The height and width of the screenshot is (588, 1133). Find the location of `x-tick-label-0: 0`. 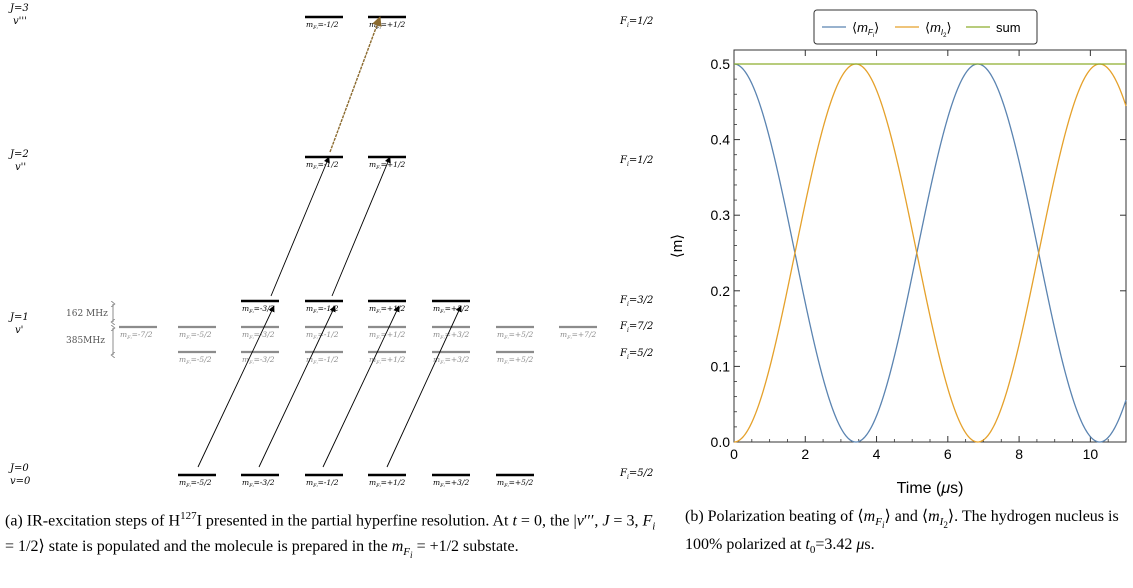

x-tick-label-0: 0 is located at coordinates (734, 454).